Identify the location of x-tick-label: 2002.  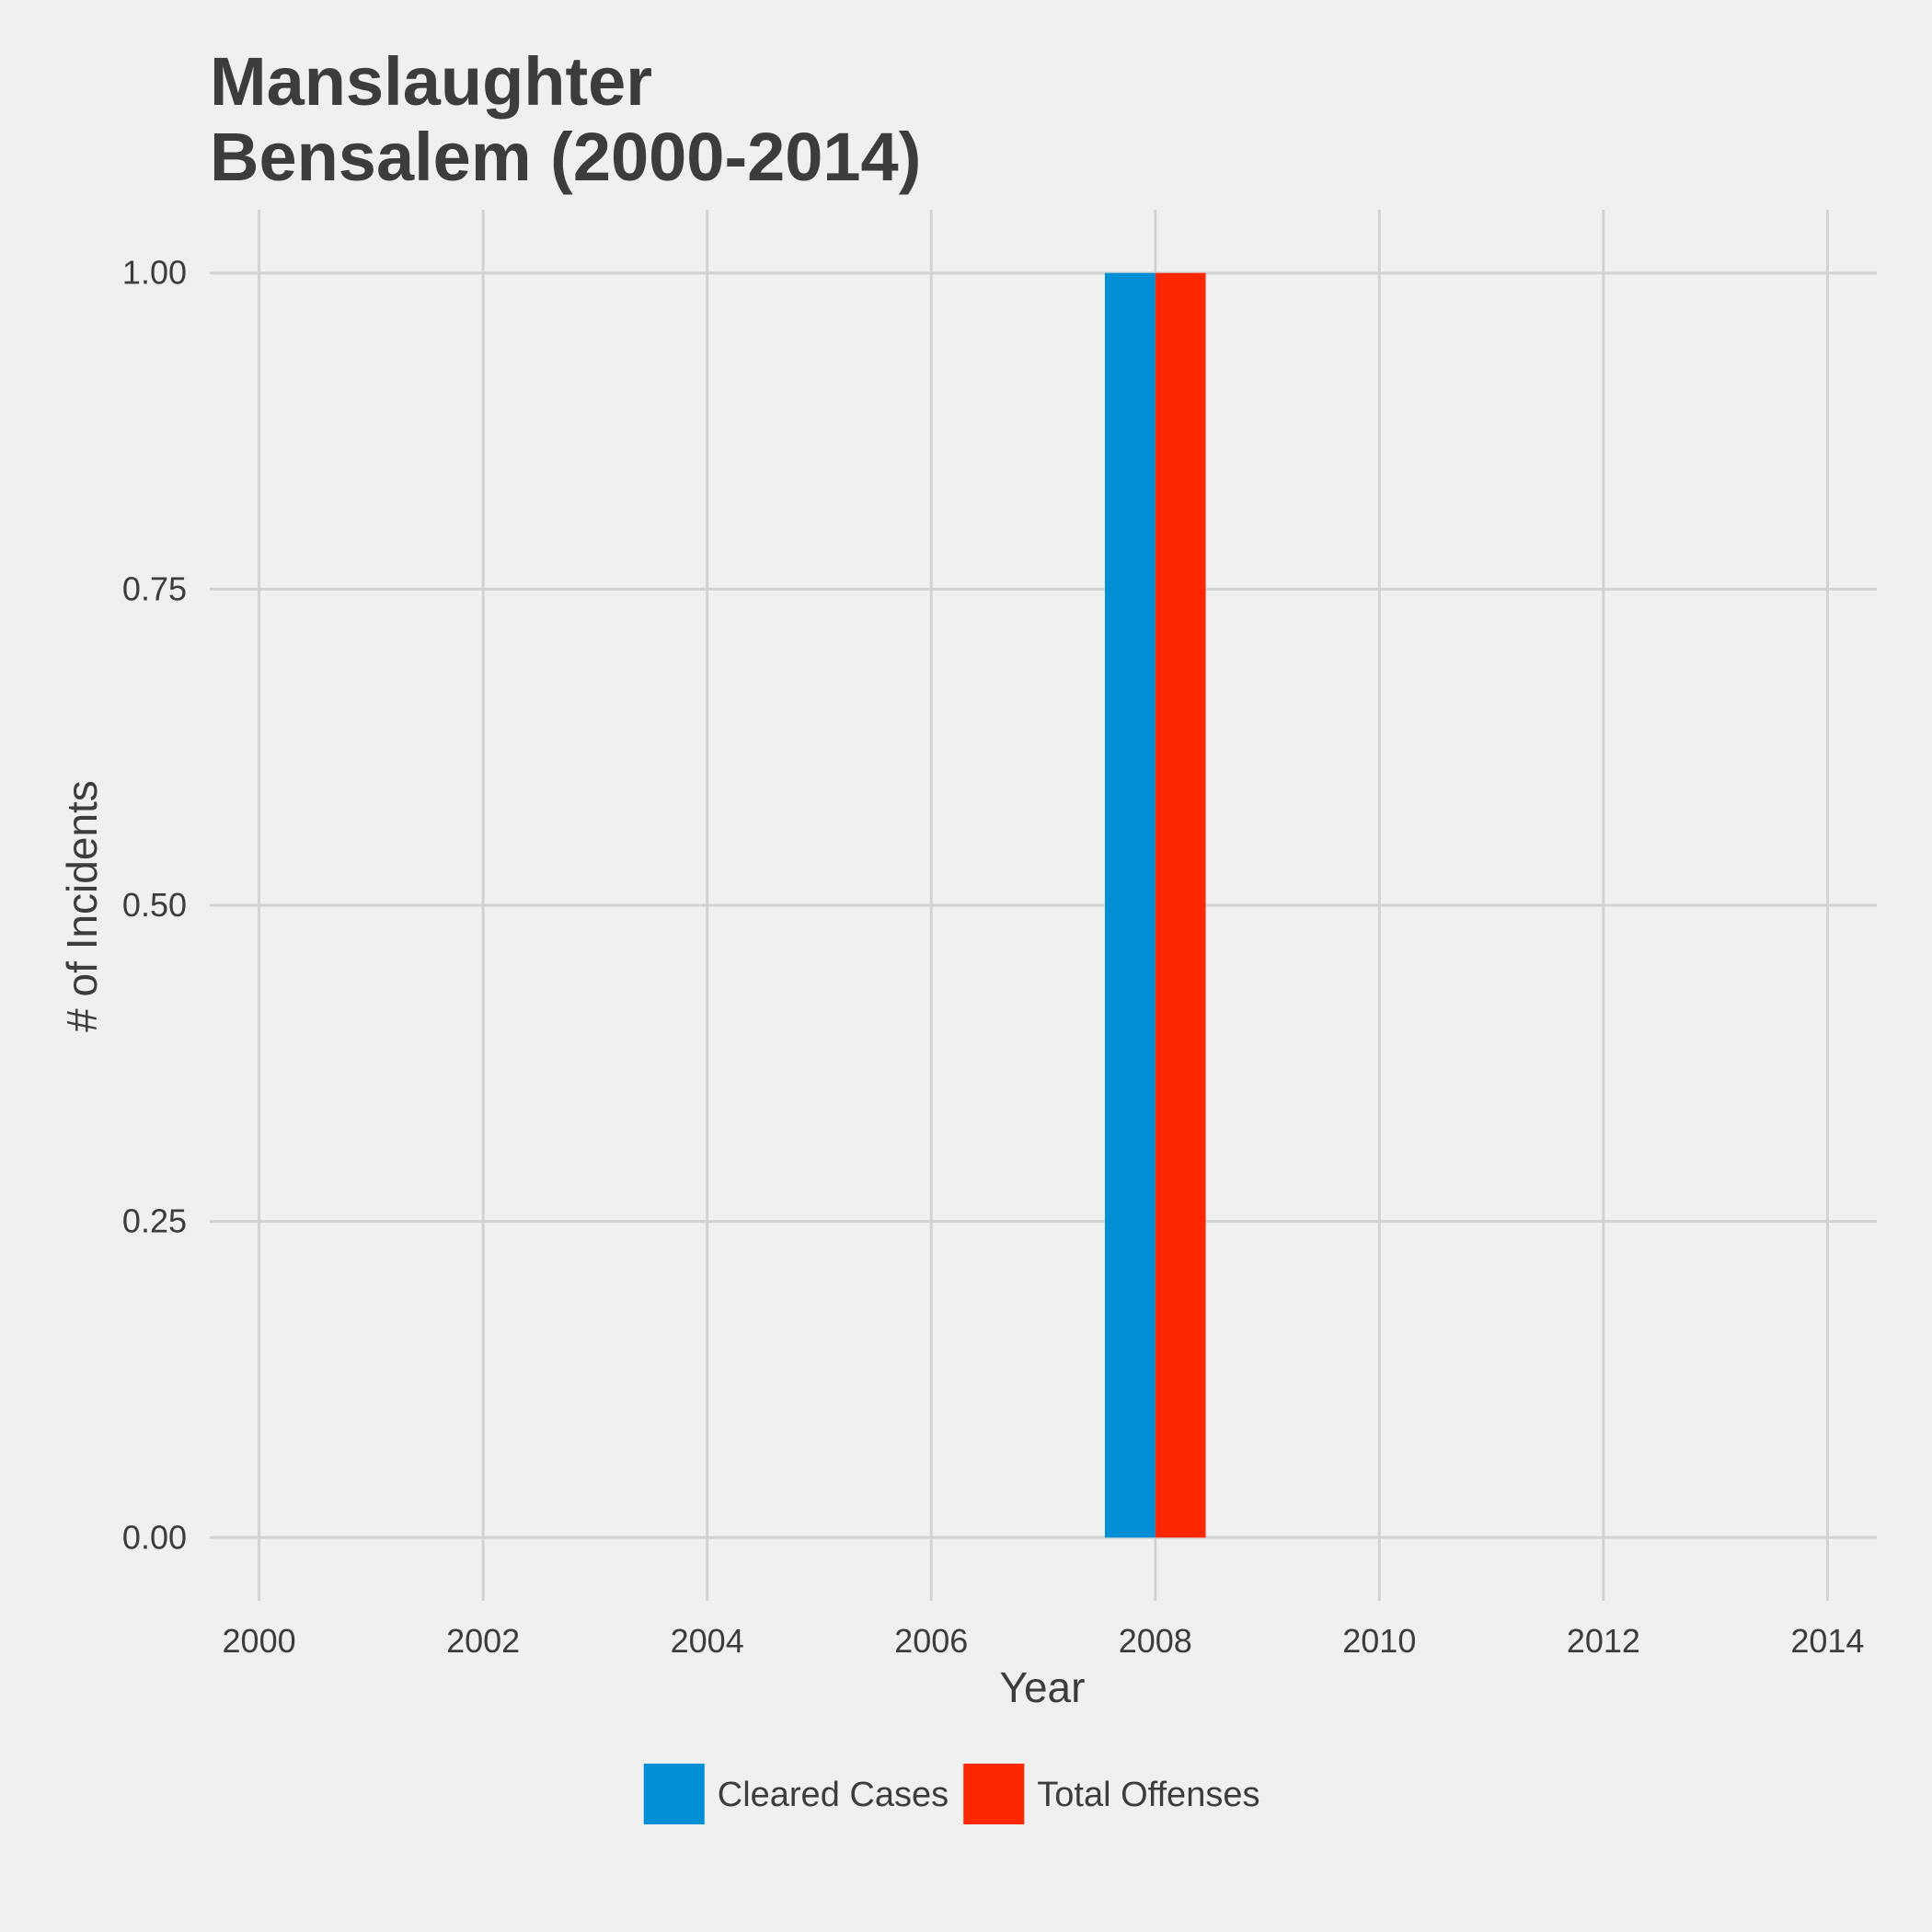
(483, 1641).